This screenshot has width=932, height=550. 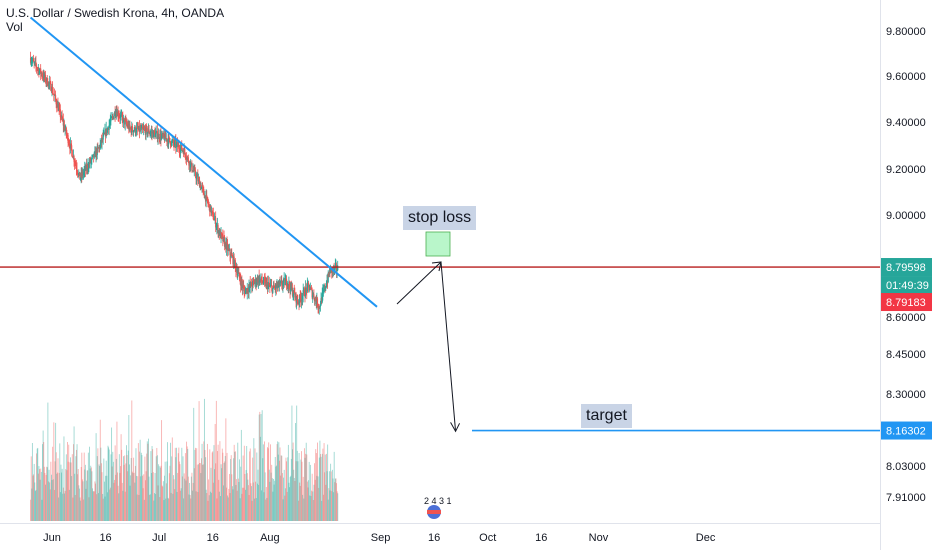 I want to click on time-tick-label: Jun, so click(x=52, y=538).